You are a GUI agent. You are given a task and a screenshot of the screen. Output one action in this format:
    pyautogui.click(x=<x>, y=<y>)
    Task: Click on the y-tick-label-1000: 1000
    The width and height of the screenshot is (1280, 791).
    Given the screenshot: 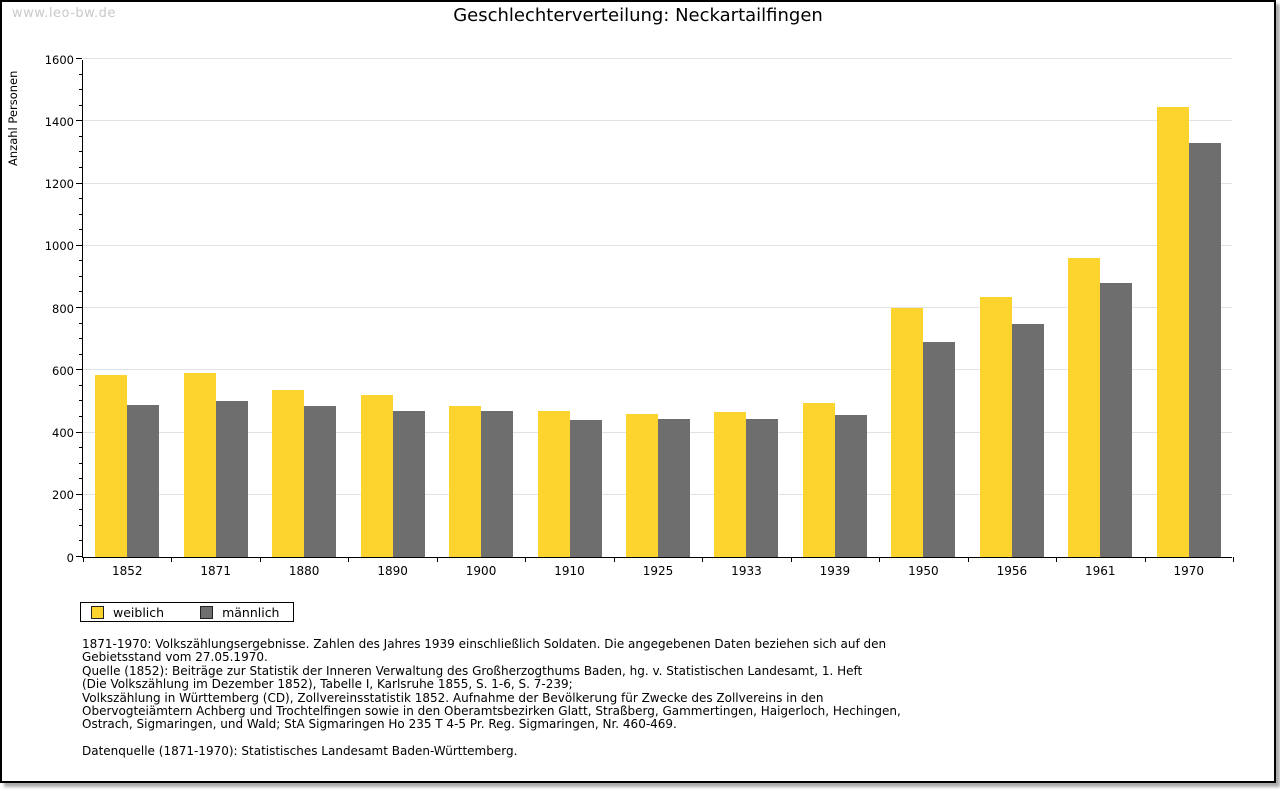 What is the action you would take?
    pyautogui.click(x=59, y=246)
    